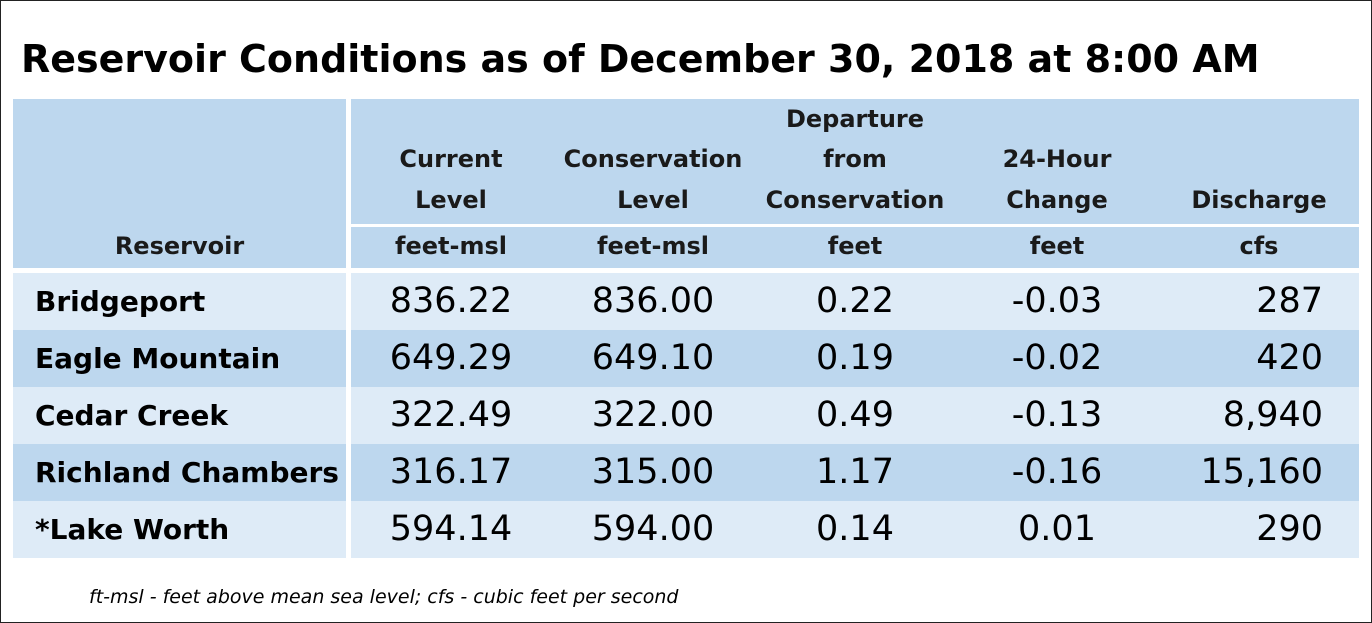  What do you see at coordinates (1057, 159) in the screenshot?
I see `header-change-line1: 24-Hour` at bounding box center [1057, 159].